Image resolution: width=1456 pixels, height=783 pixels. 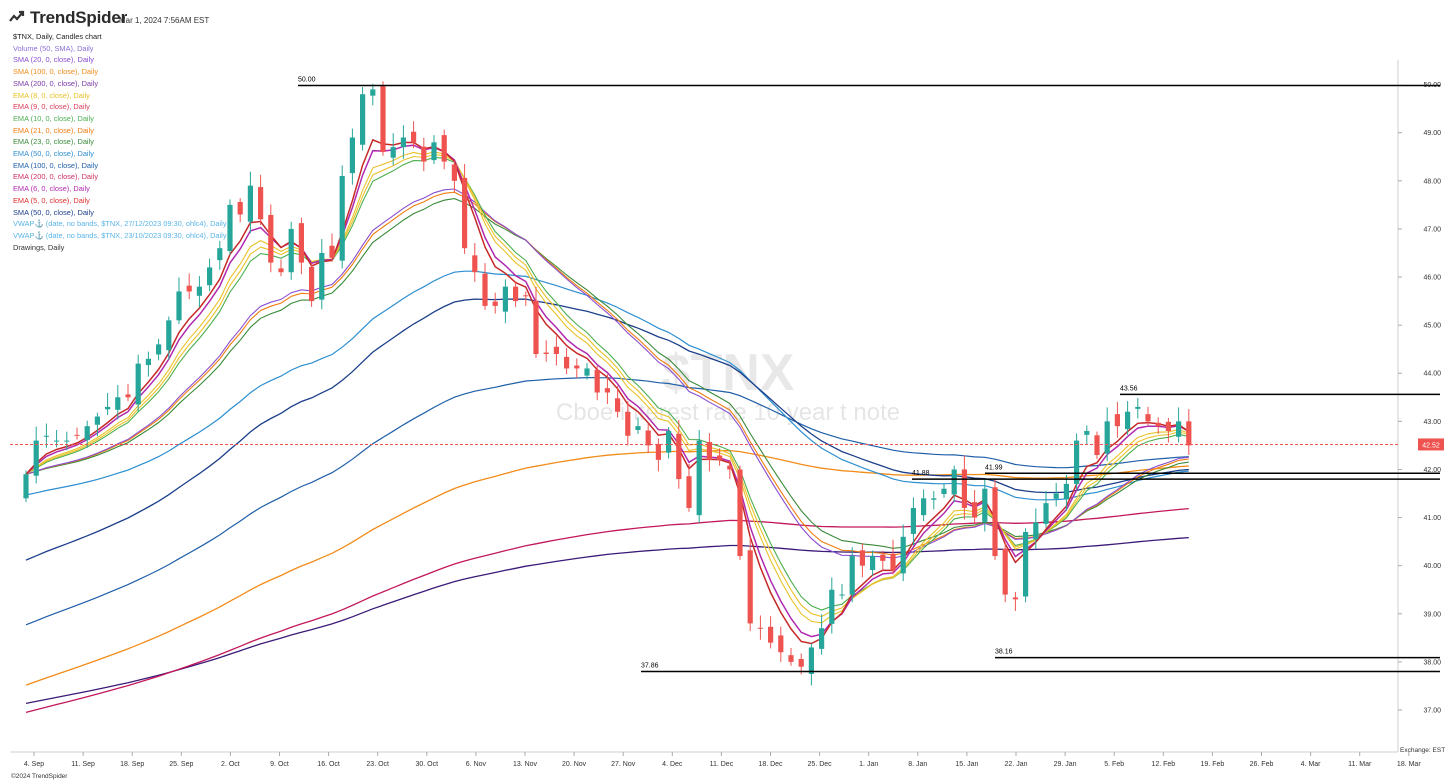 What do you see at coordinates (56, 72) in the screenshot?
I see `legend-indicator: SMA (100, 0, close), Daily` at bounding box center [56, 72].